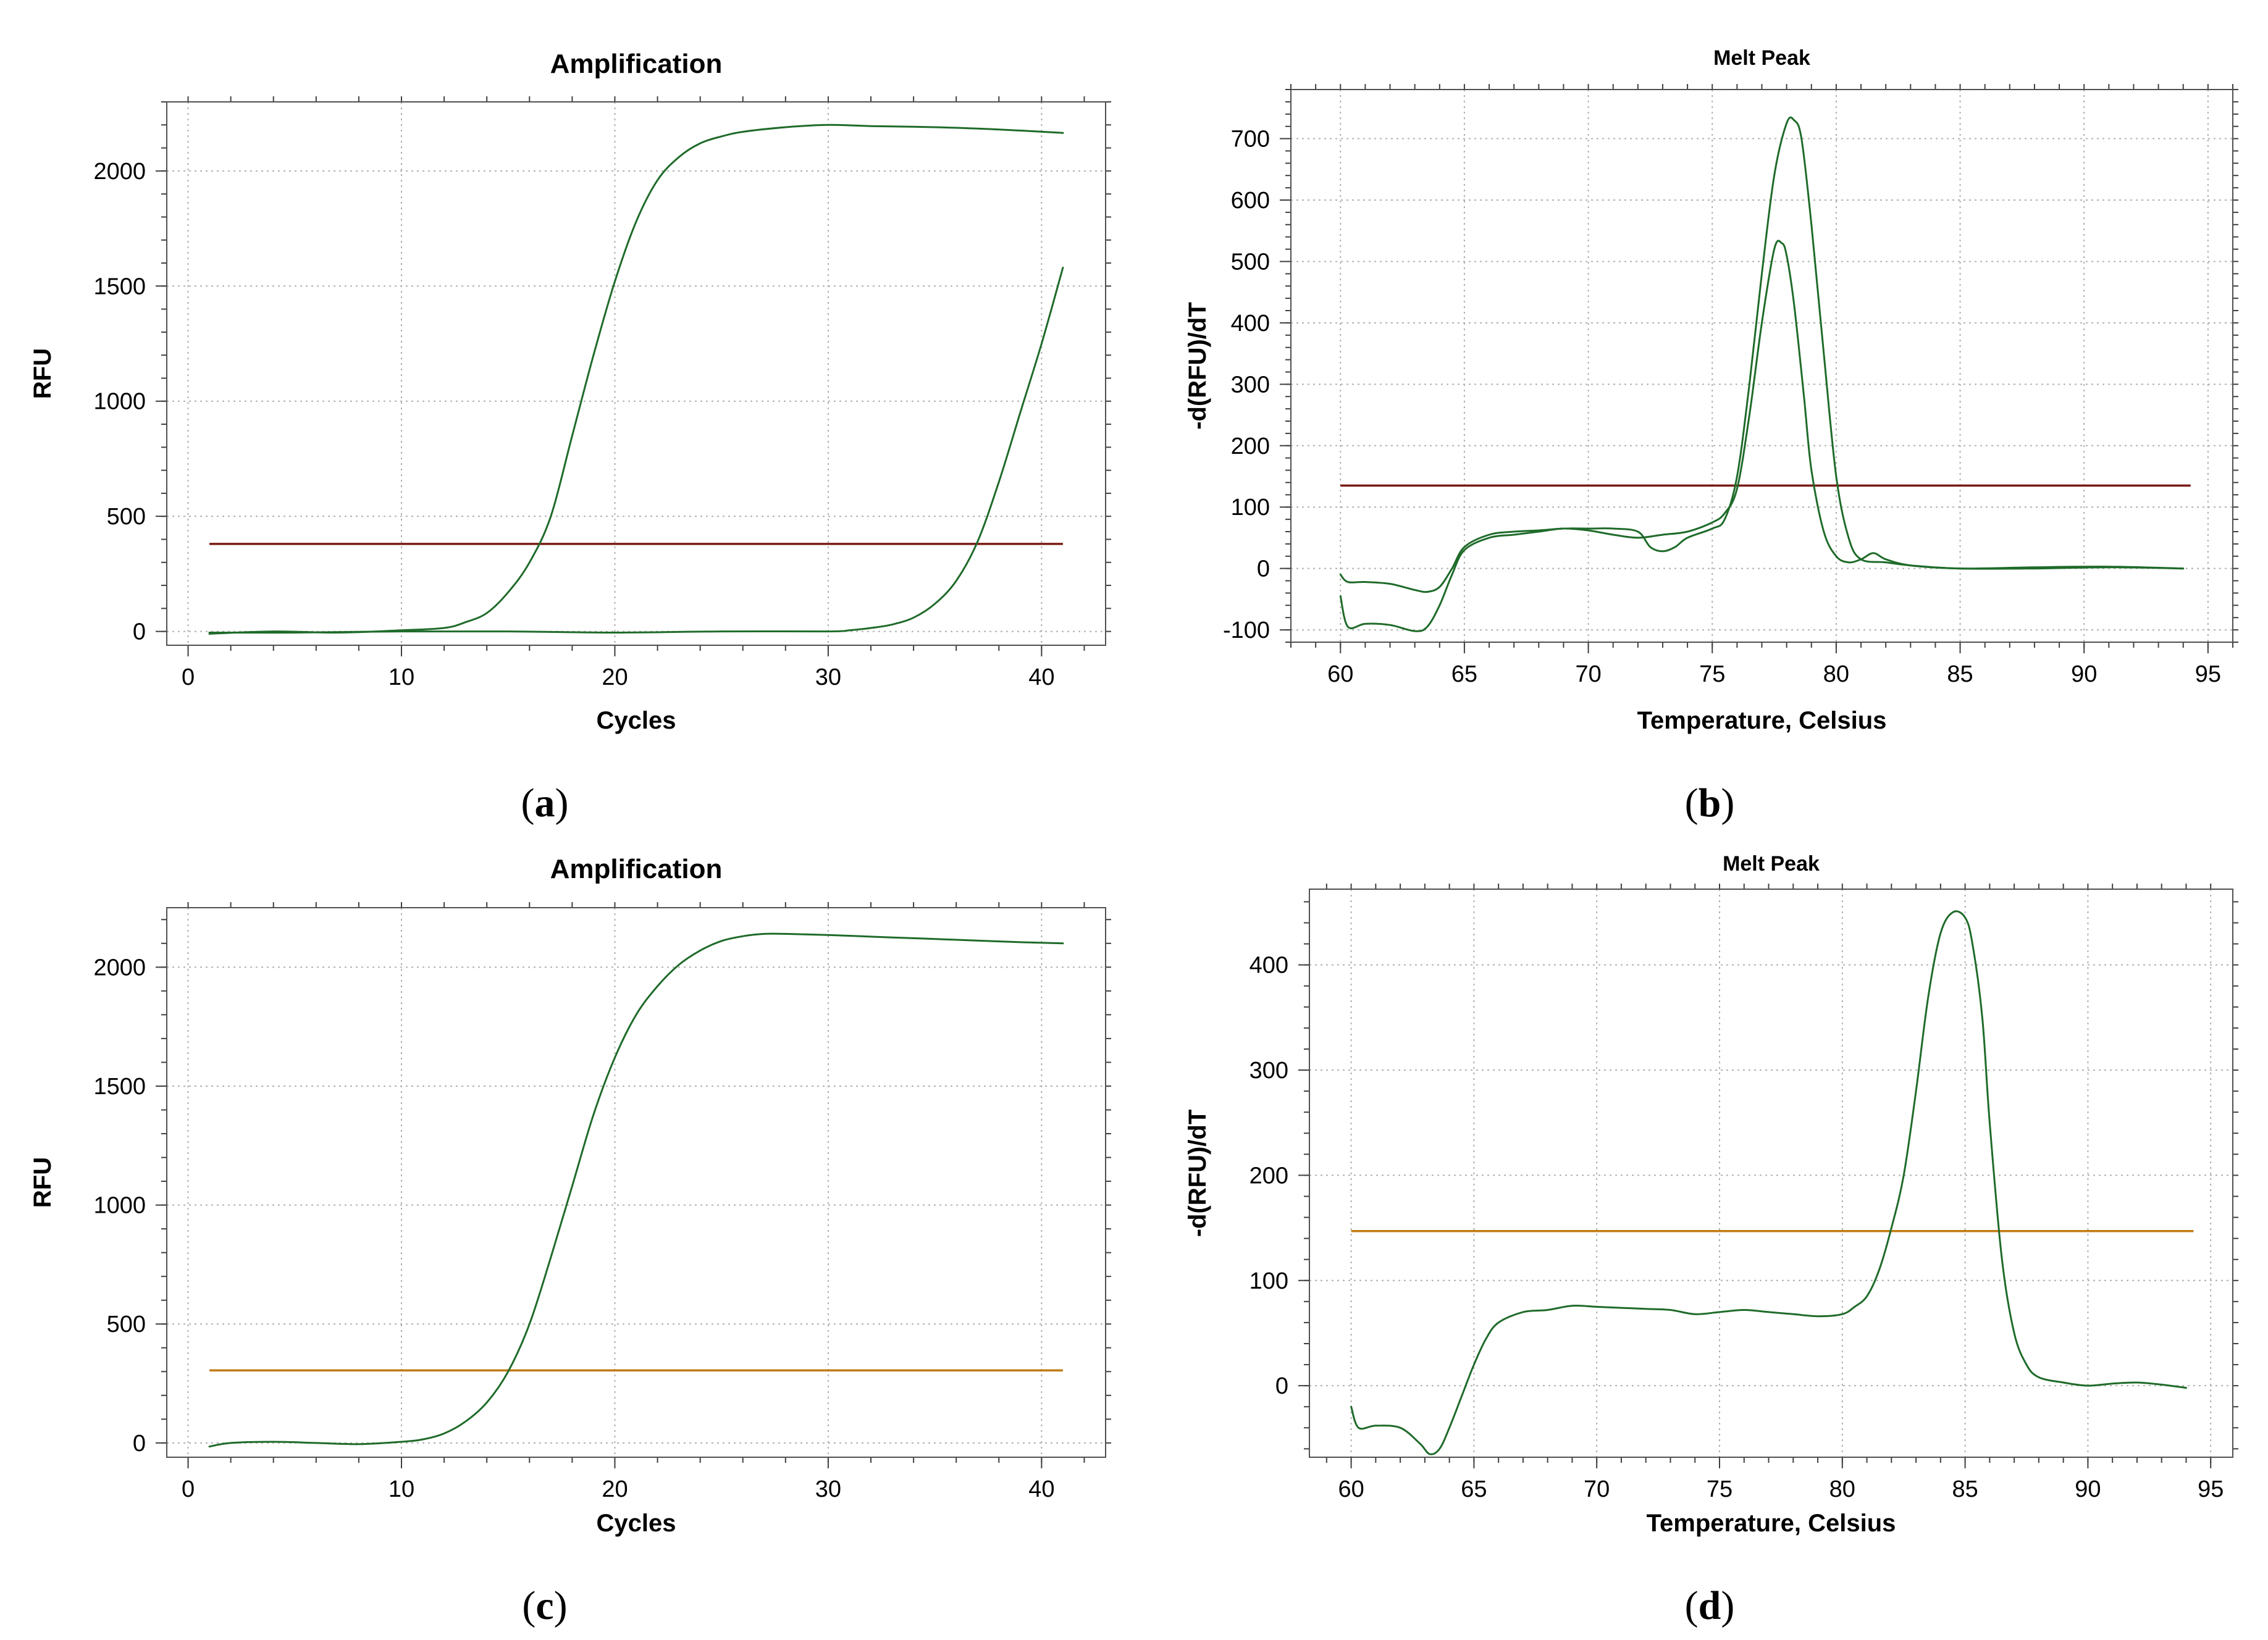 The width and height of the screenshot is (2268, 1640). I want to click on panel-label-letter: d, so click(1710, 1606).